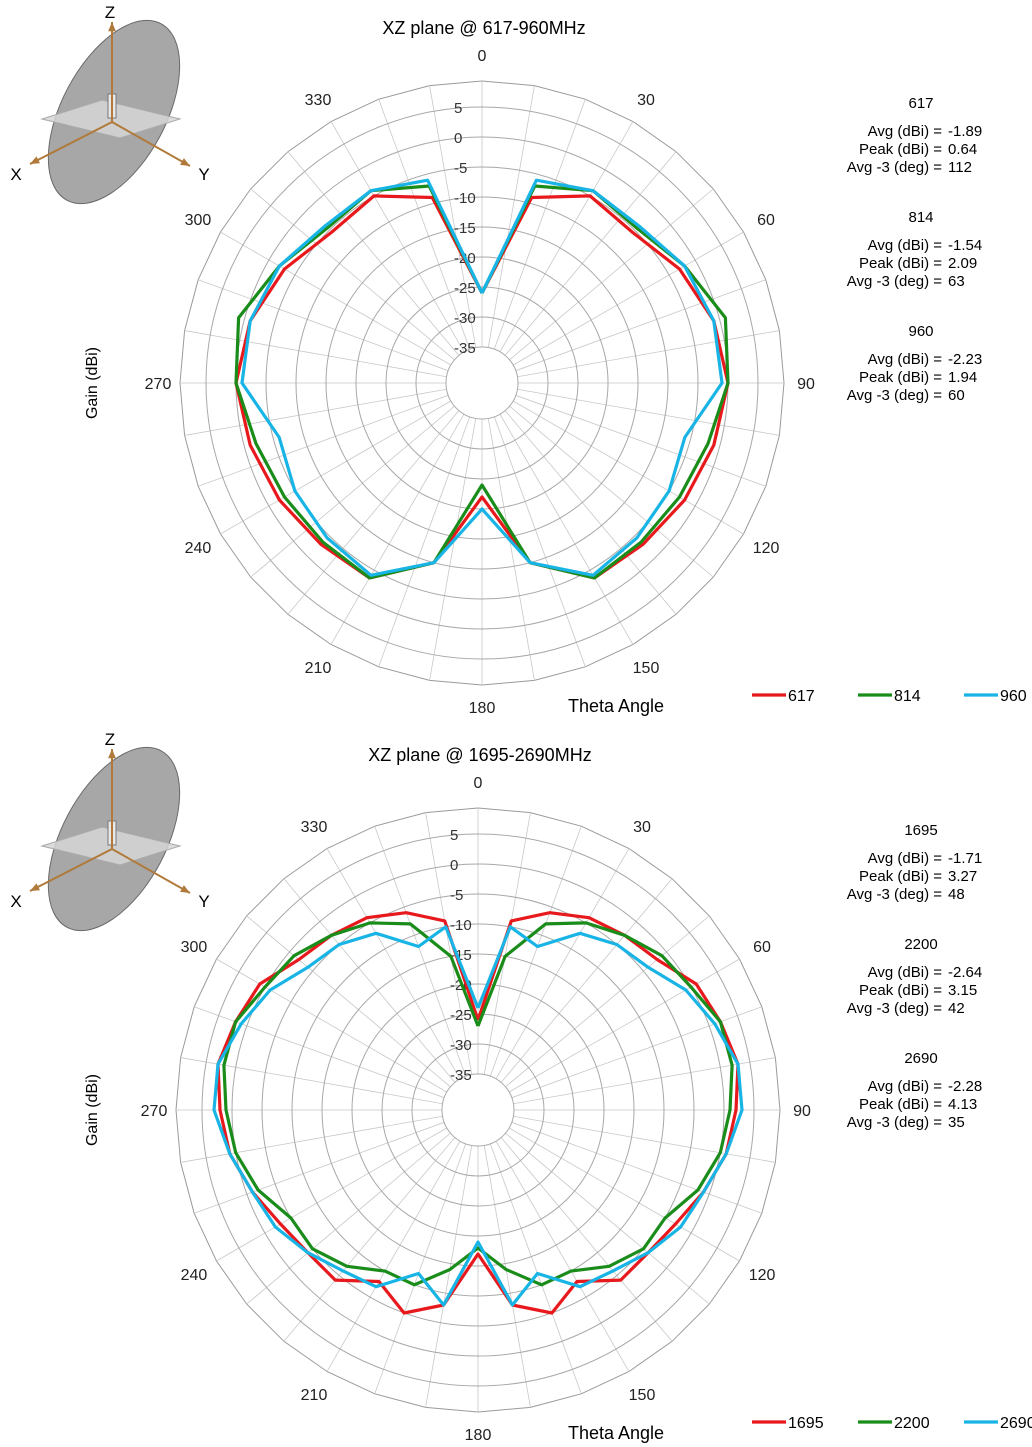  I want to click on stats-value: 0.64, so click(962, 149).